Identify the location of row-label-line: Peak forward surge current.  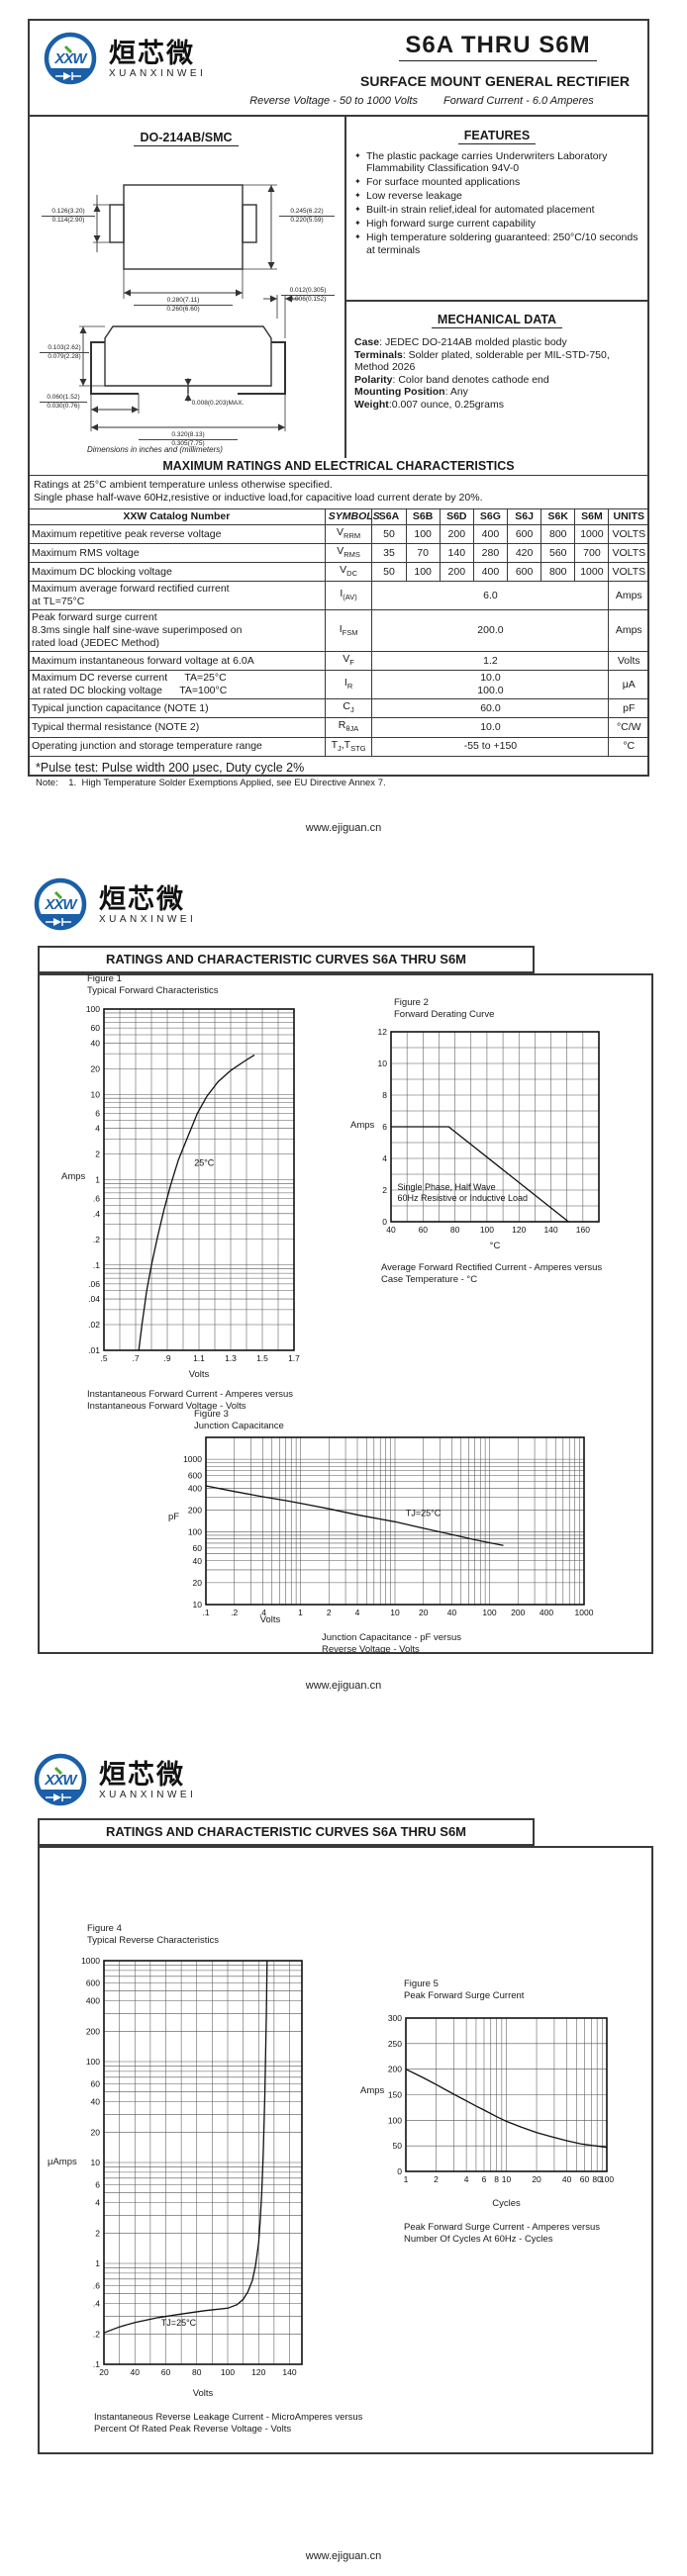
(95, 617).